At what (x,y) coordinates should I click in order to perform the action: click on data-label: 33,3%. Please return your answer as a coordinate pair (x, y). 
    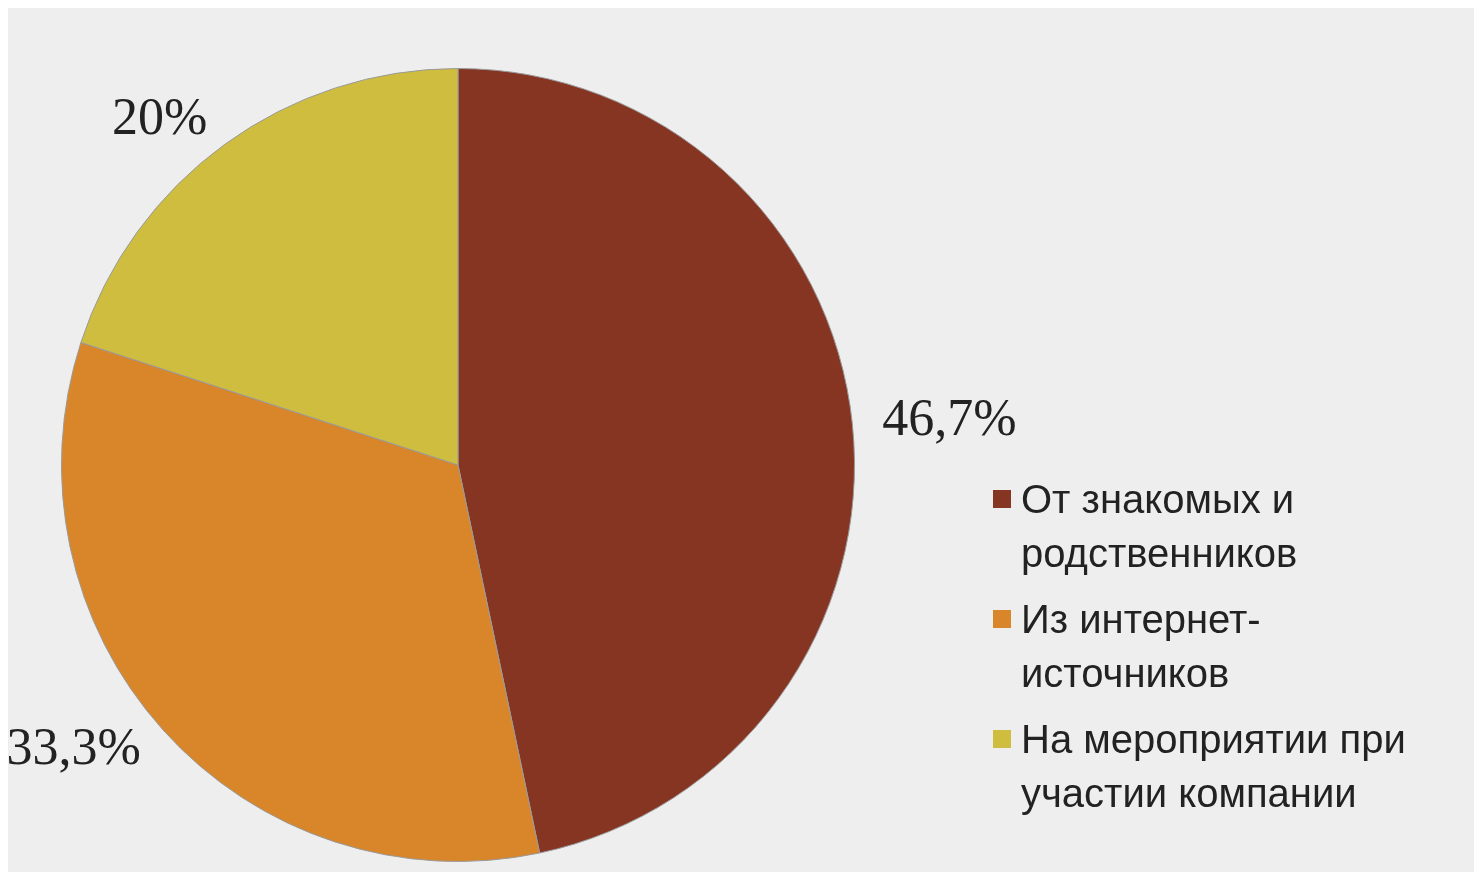
    Looking at the image, I should click on (73, 746).